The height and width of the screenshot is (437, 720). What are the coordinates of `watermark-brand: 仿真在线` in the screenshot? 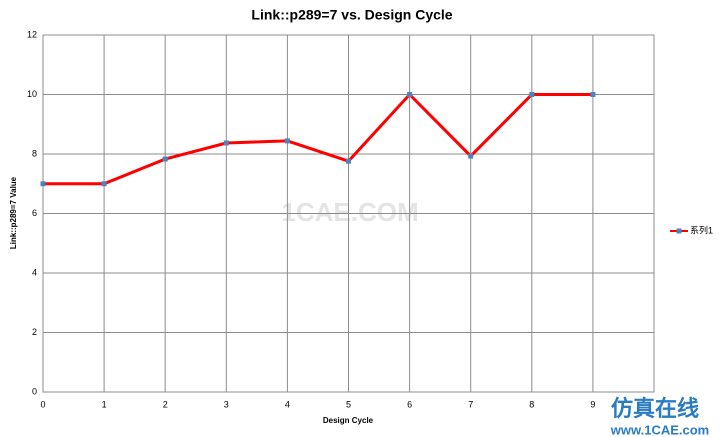 It's located at (655, 408).